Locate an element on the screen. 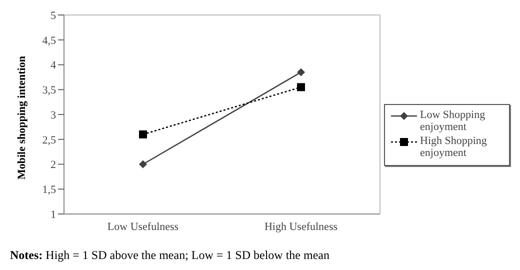 The height and width of the screenshot is (270, 520). y-tick-label: 3,5 is located at coordinates (49, 90).